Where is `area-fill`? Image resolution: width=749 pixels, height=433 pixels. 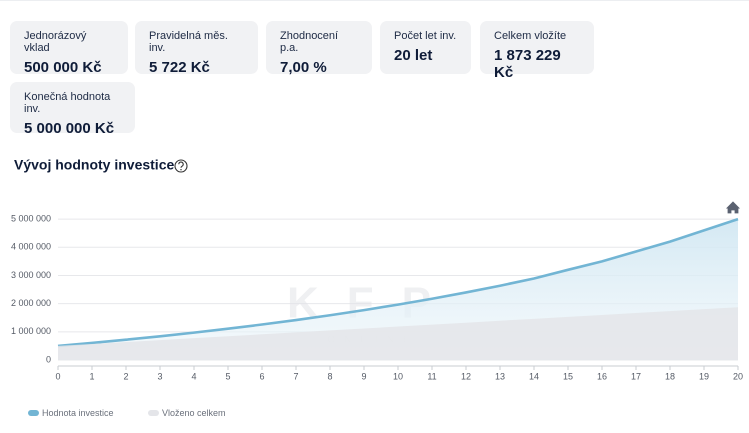
area-fill is located at coordinates (398, 333).